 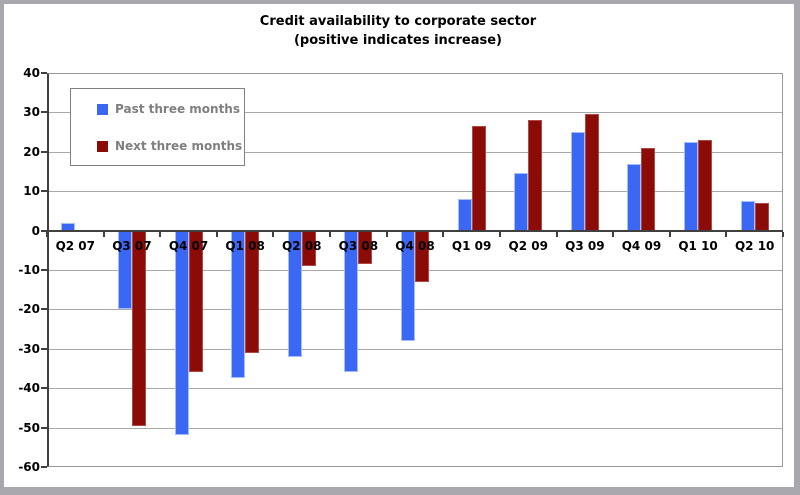 What do you see at coordinates (245, 245) in the screenshot?
I see `x-axis-label-Q1-08: Q1 08` at bounding box center [245, 245].